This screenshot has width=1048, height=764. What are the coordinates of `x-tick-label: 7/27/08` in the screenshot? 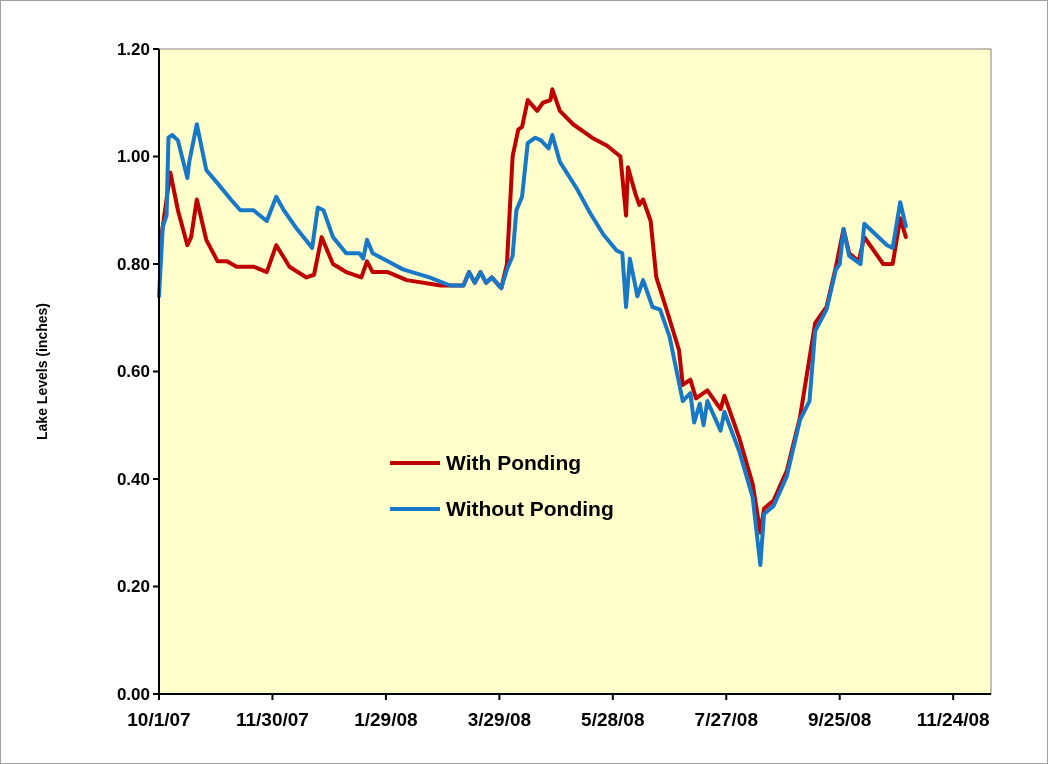 It's located at (726, 719).